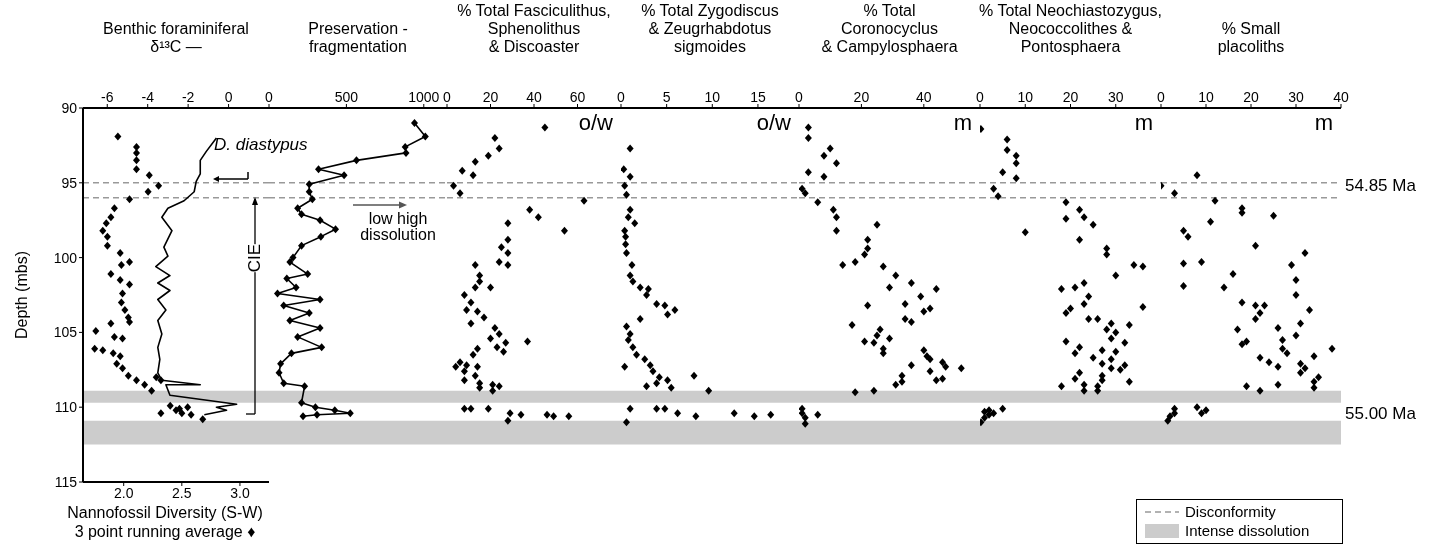  Describe the element at coordinates (424, 97) in the screenshot. I see `x-tick-label: 1000` at that location.